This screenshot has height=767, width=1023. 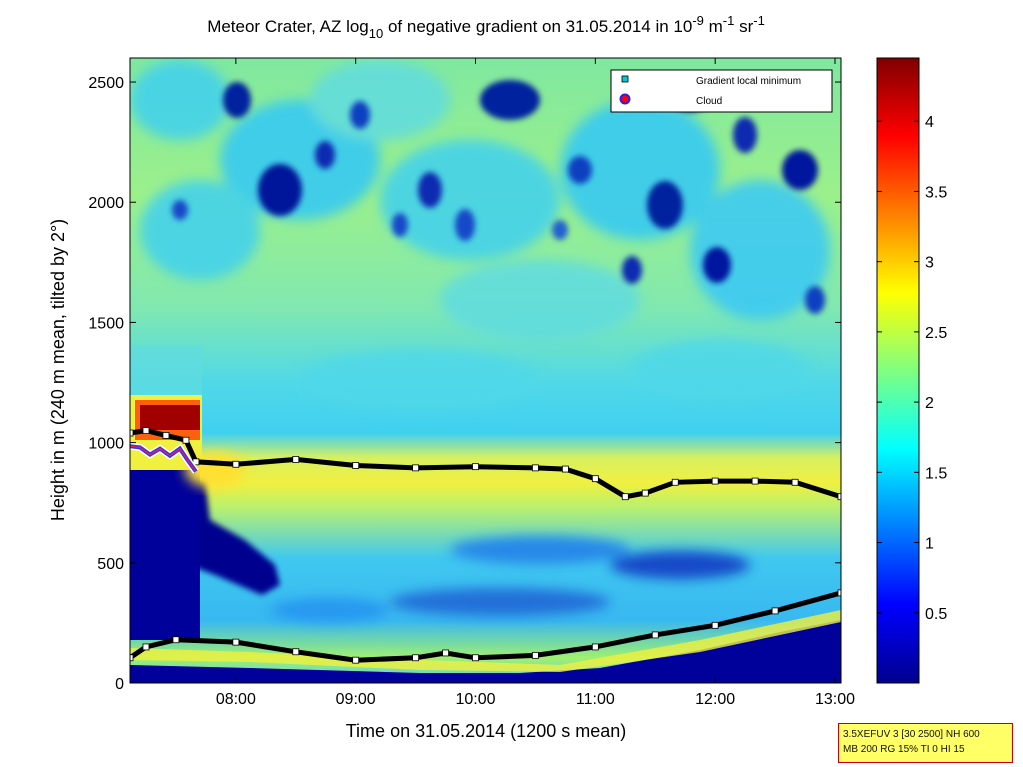 I want to click on colorbar-tick-label: 4, so click(x=929, y=122).